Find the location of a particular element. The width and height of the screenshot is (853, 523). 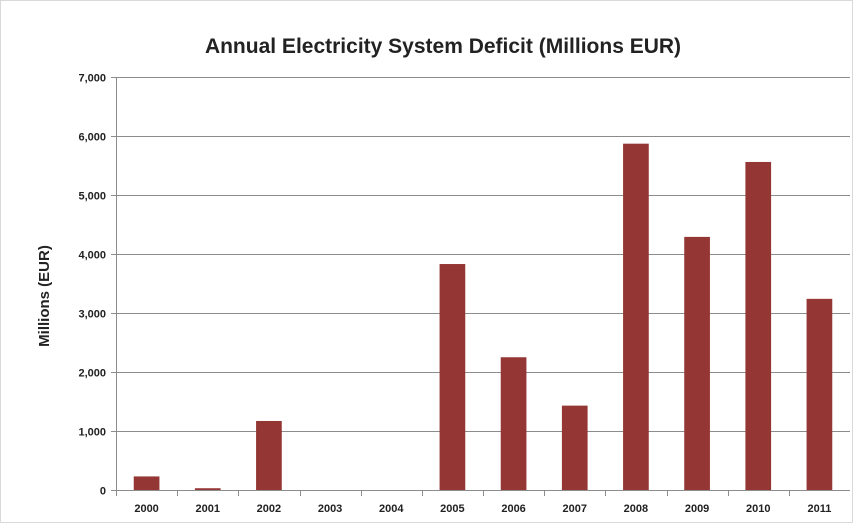

x-tick-label: 2002 is located at coordinates (269, 509).